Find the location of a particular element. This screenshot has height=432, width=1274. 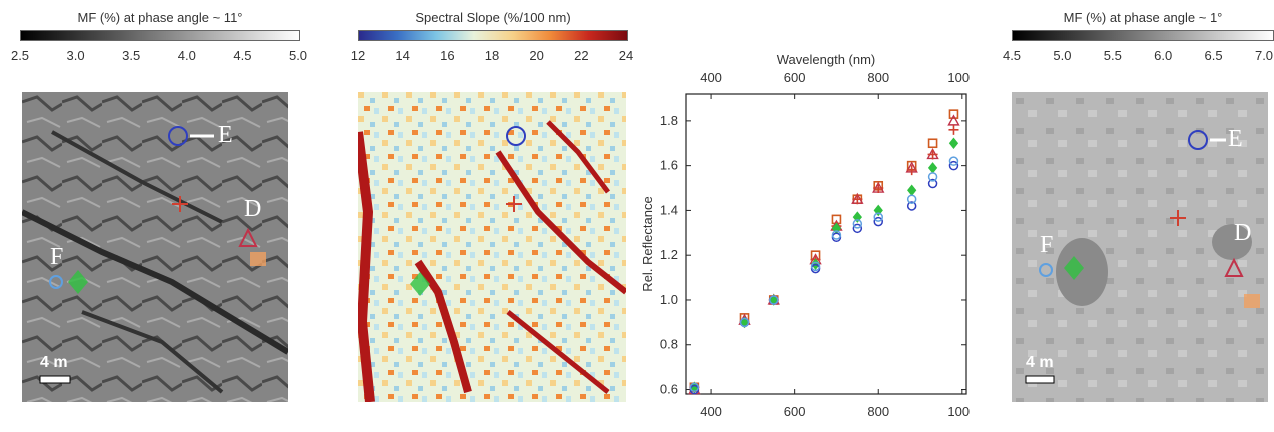

colorbar-tick-label: 16 is located at coordinates (447, 55).